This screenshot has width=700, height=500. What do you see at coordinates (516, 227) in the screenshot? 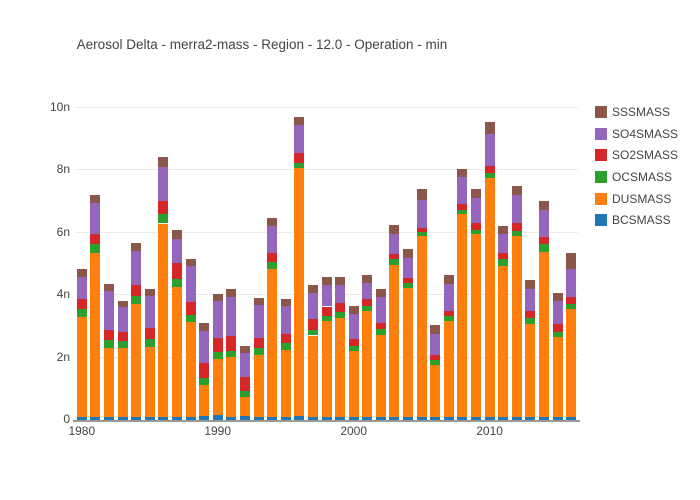
I see `bar-segment-2012-SO2SMASS` at bounding box center [516, 227].